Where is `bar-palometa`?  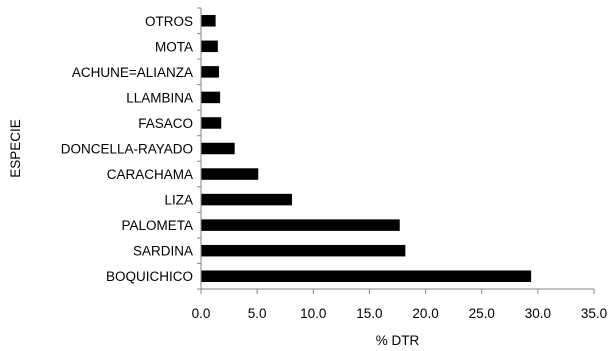 bar-palometa is located at coordinates (300, 225).